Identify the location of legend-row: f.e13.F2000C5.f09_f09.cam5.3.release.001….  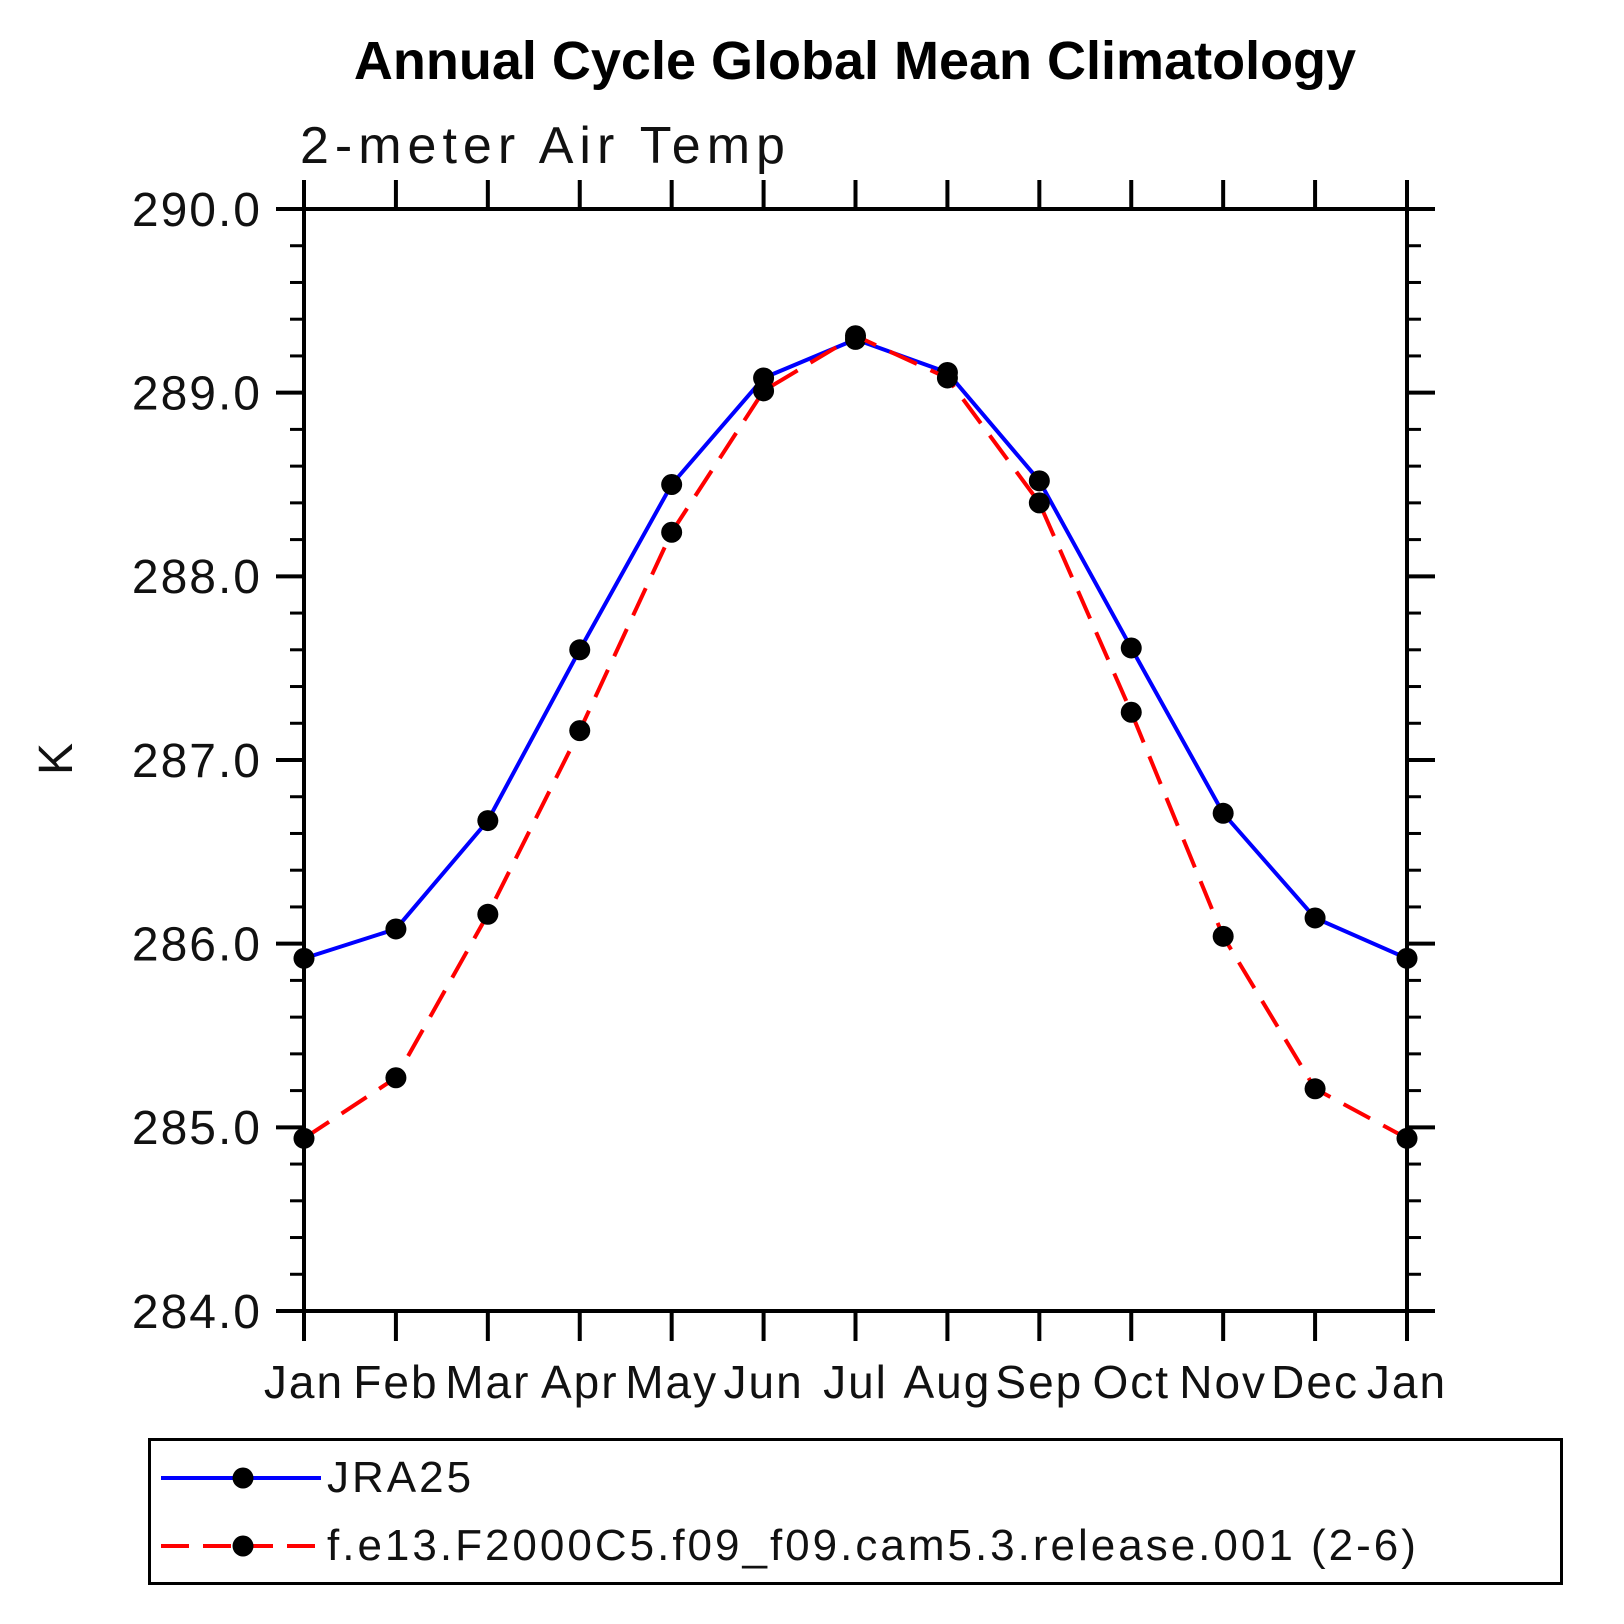
(855, 1545).